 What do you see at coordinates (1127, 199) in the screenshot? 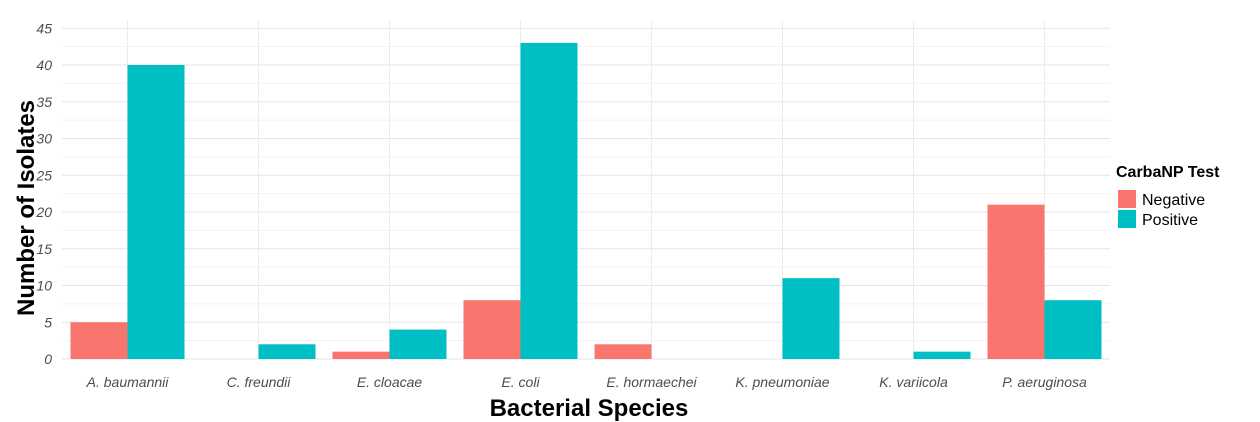
I see `legend-swatch-negative` at bounding box center [1127, 199].